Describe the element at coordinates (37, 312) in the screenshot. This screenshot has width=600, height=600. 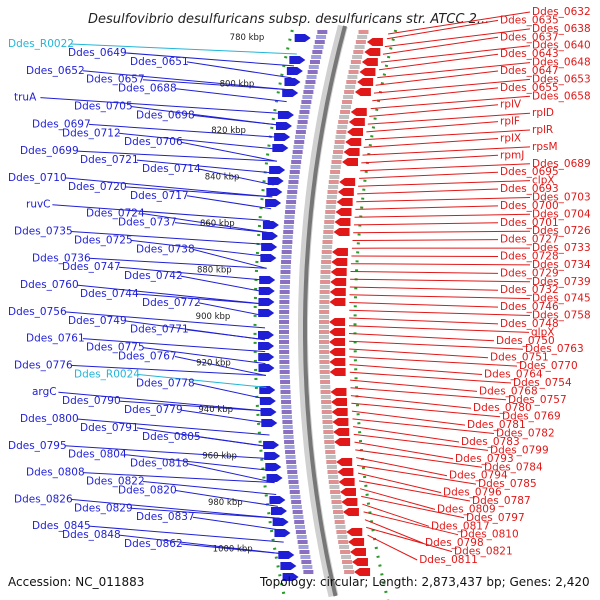
I see `gene-label-forward: Ddes_0756` at that location.